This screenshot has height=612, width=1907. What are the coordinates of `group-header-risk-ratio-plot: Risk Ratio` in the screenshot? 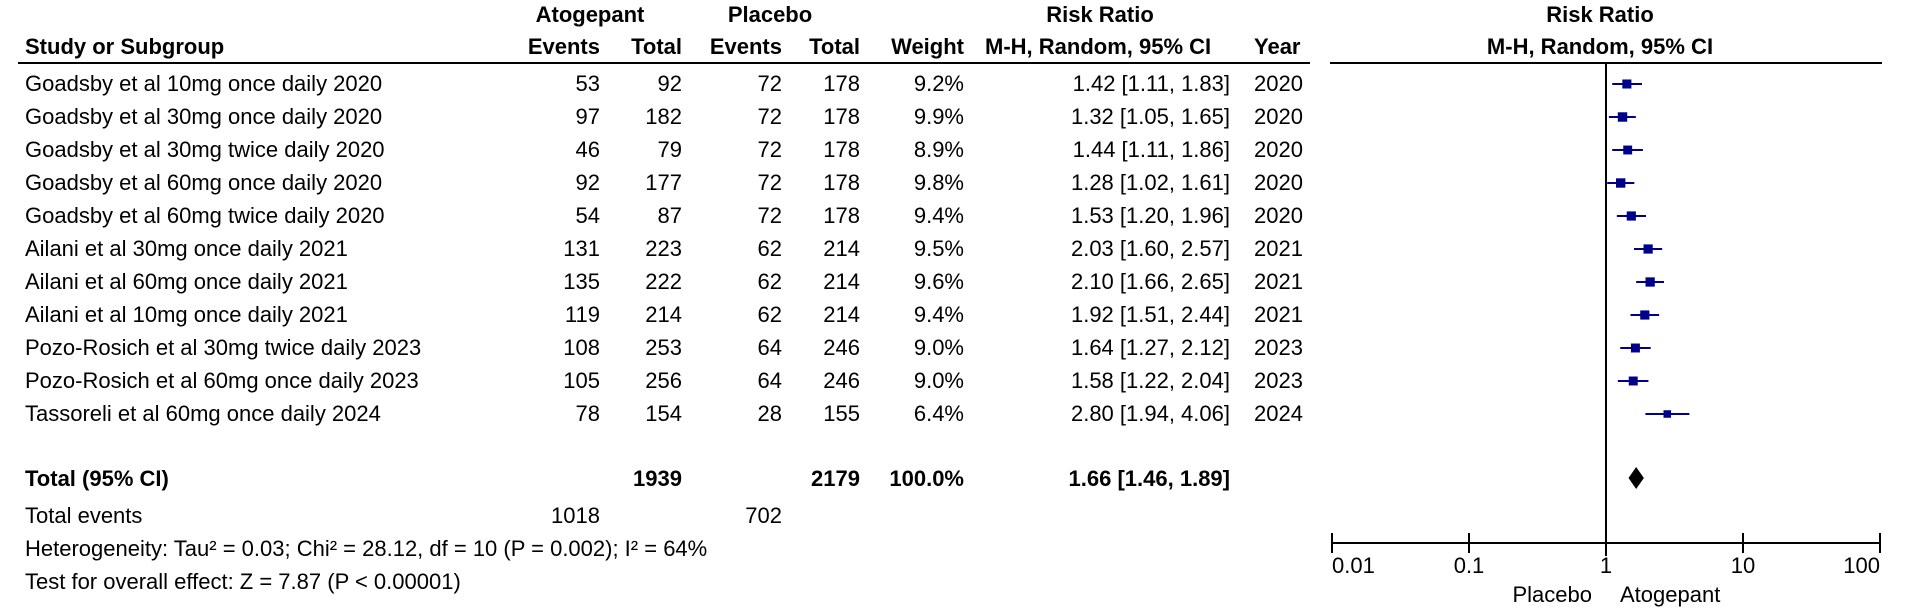 It's located at (1600, 14).